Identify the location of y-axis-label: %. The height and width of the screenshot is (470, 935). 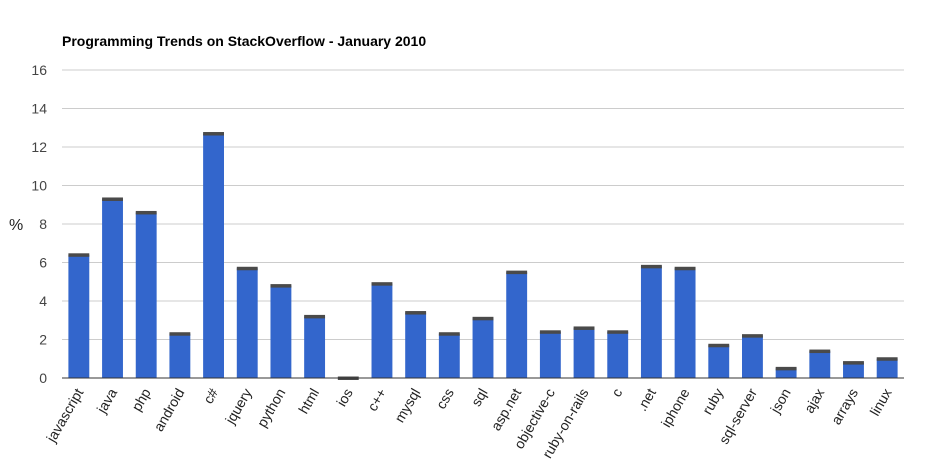
(16, 225).